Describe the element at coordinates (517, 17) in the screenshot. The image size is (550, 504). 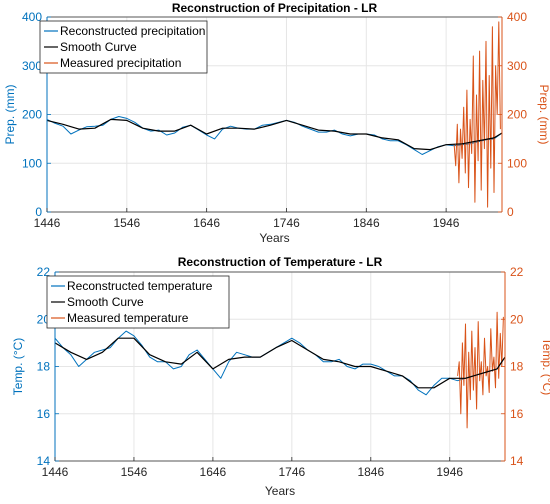
I see `y-right-tick-label: 400` at that location.